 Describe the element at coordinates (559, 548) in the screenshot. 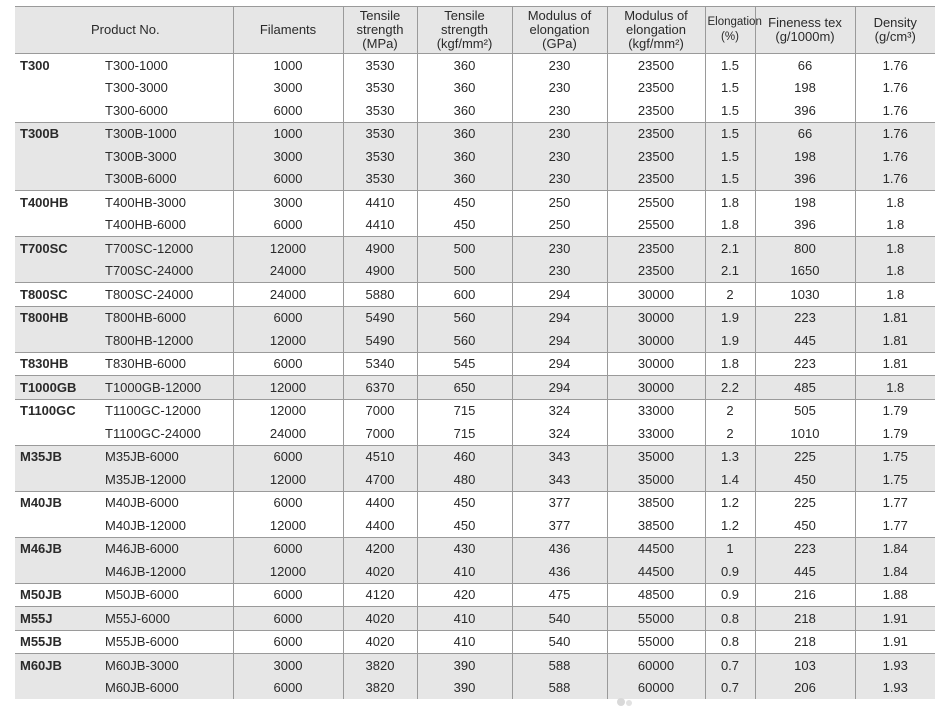

I see `modulus-gpa-cell: 436` at that location.